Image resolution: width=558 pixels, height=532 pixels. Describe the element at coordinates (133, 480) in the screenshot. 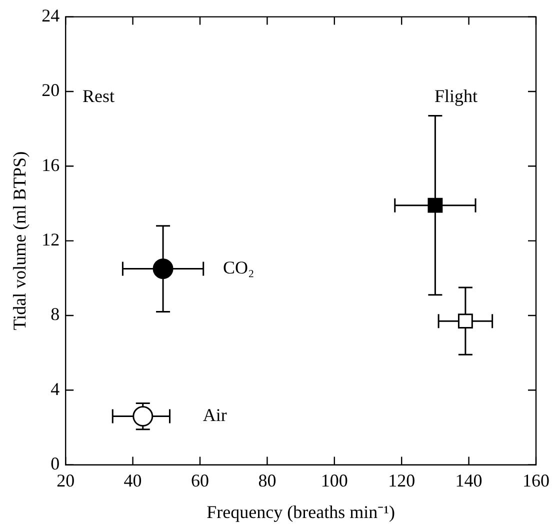

I see `x-tick-label: 40` at that location.